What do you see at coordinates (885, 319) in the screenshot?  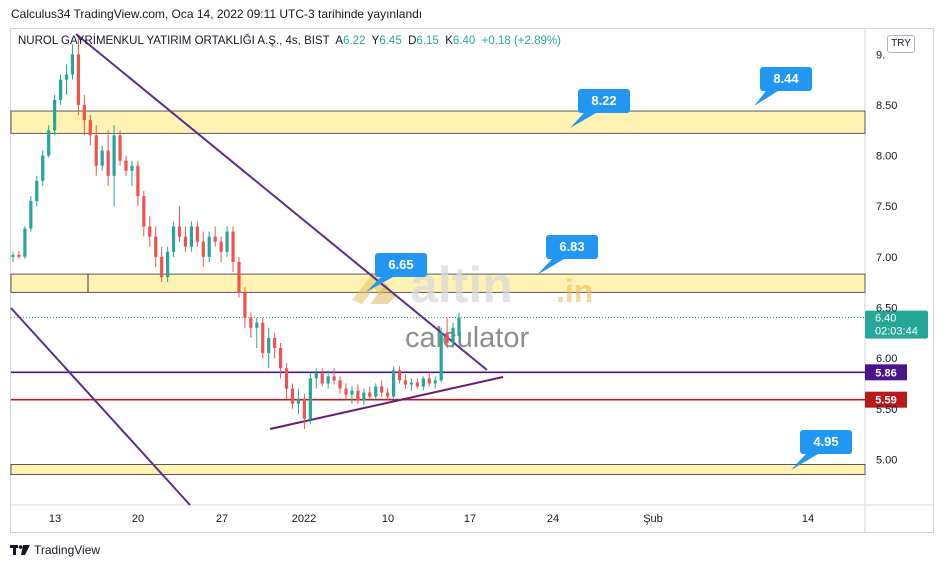 I see `last-price-label: 6.40` at bounding box center [885, 319].